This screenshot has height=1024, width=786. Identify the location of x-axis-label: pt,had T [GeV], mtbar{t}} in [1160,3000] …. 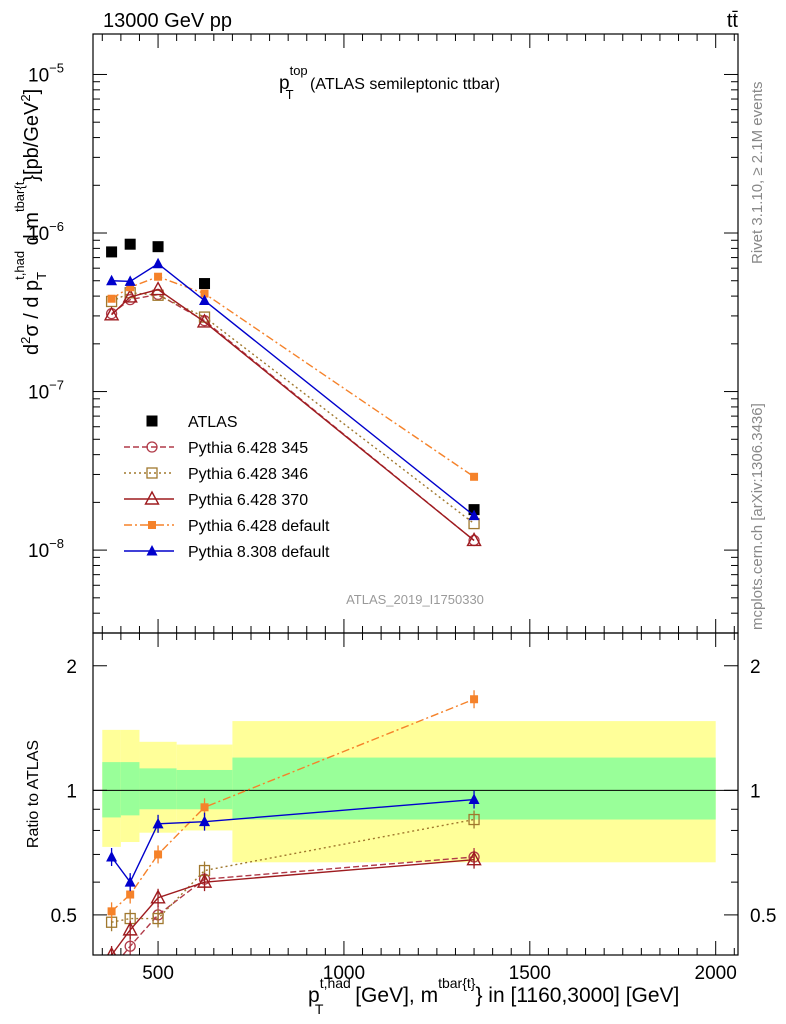
(493, 996).